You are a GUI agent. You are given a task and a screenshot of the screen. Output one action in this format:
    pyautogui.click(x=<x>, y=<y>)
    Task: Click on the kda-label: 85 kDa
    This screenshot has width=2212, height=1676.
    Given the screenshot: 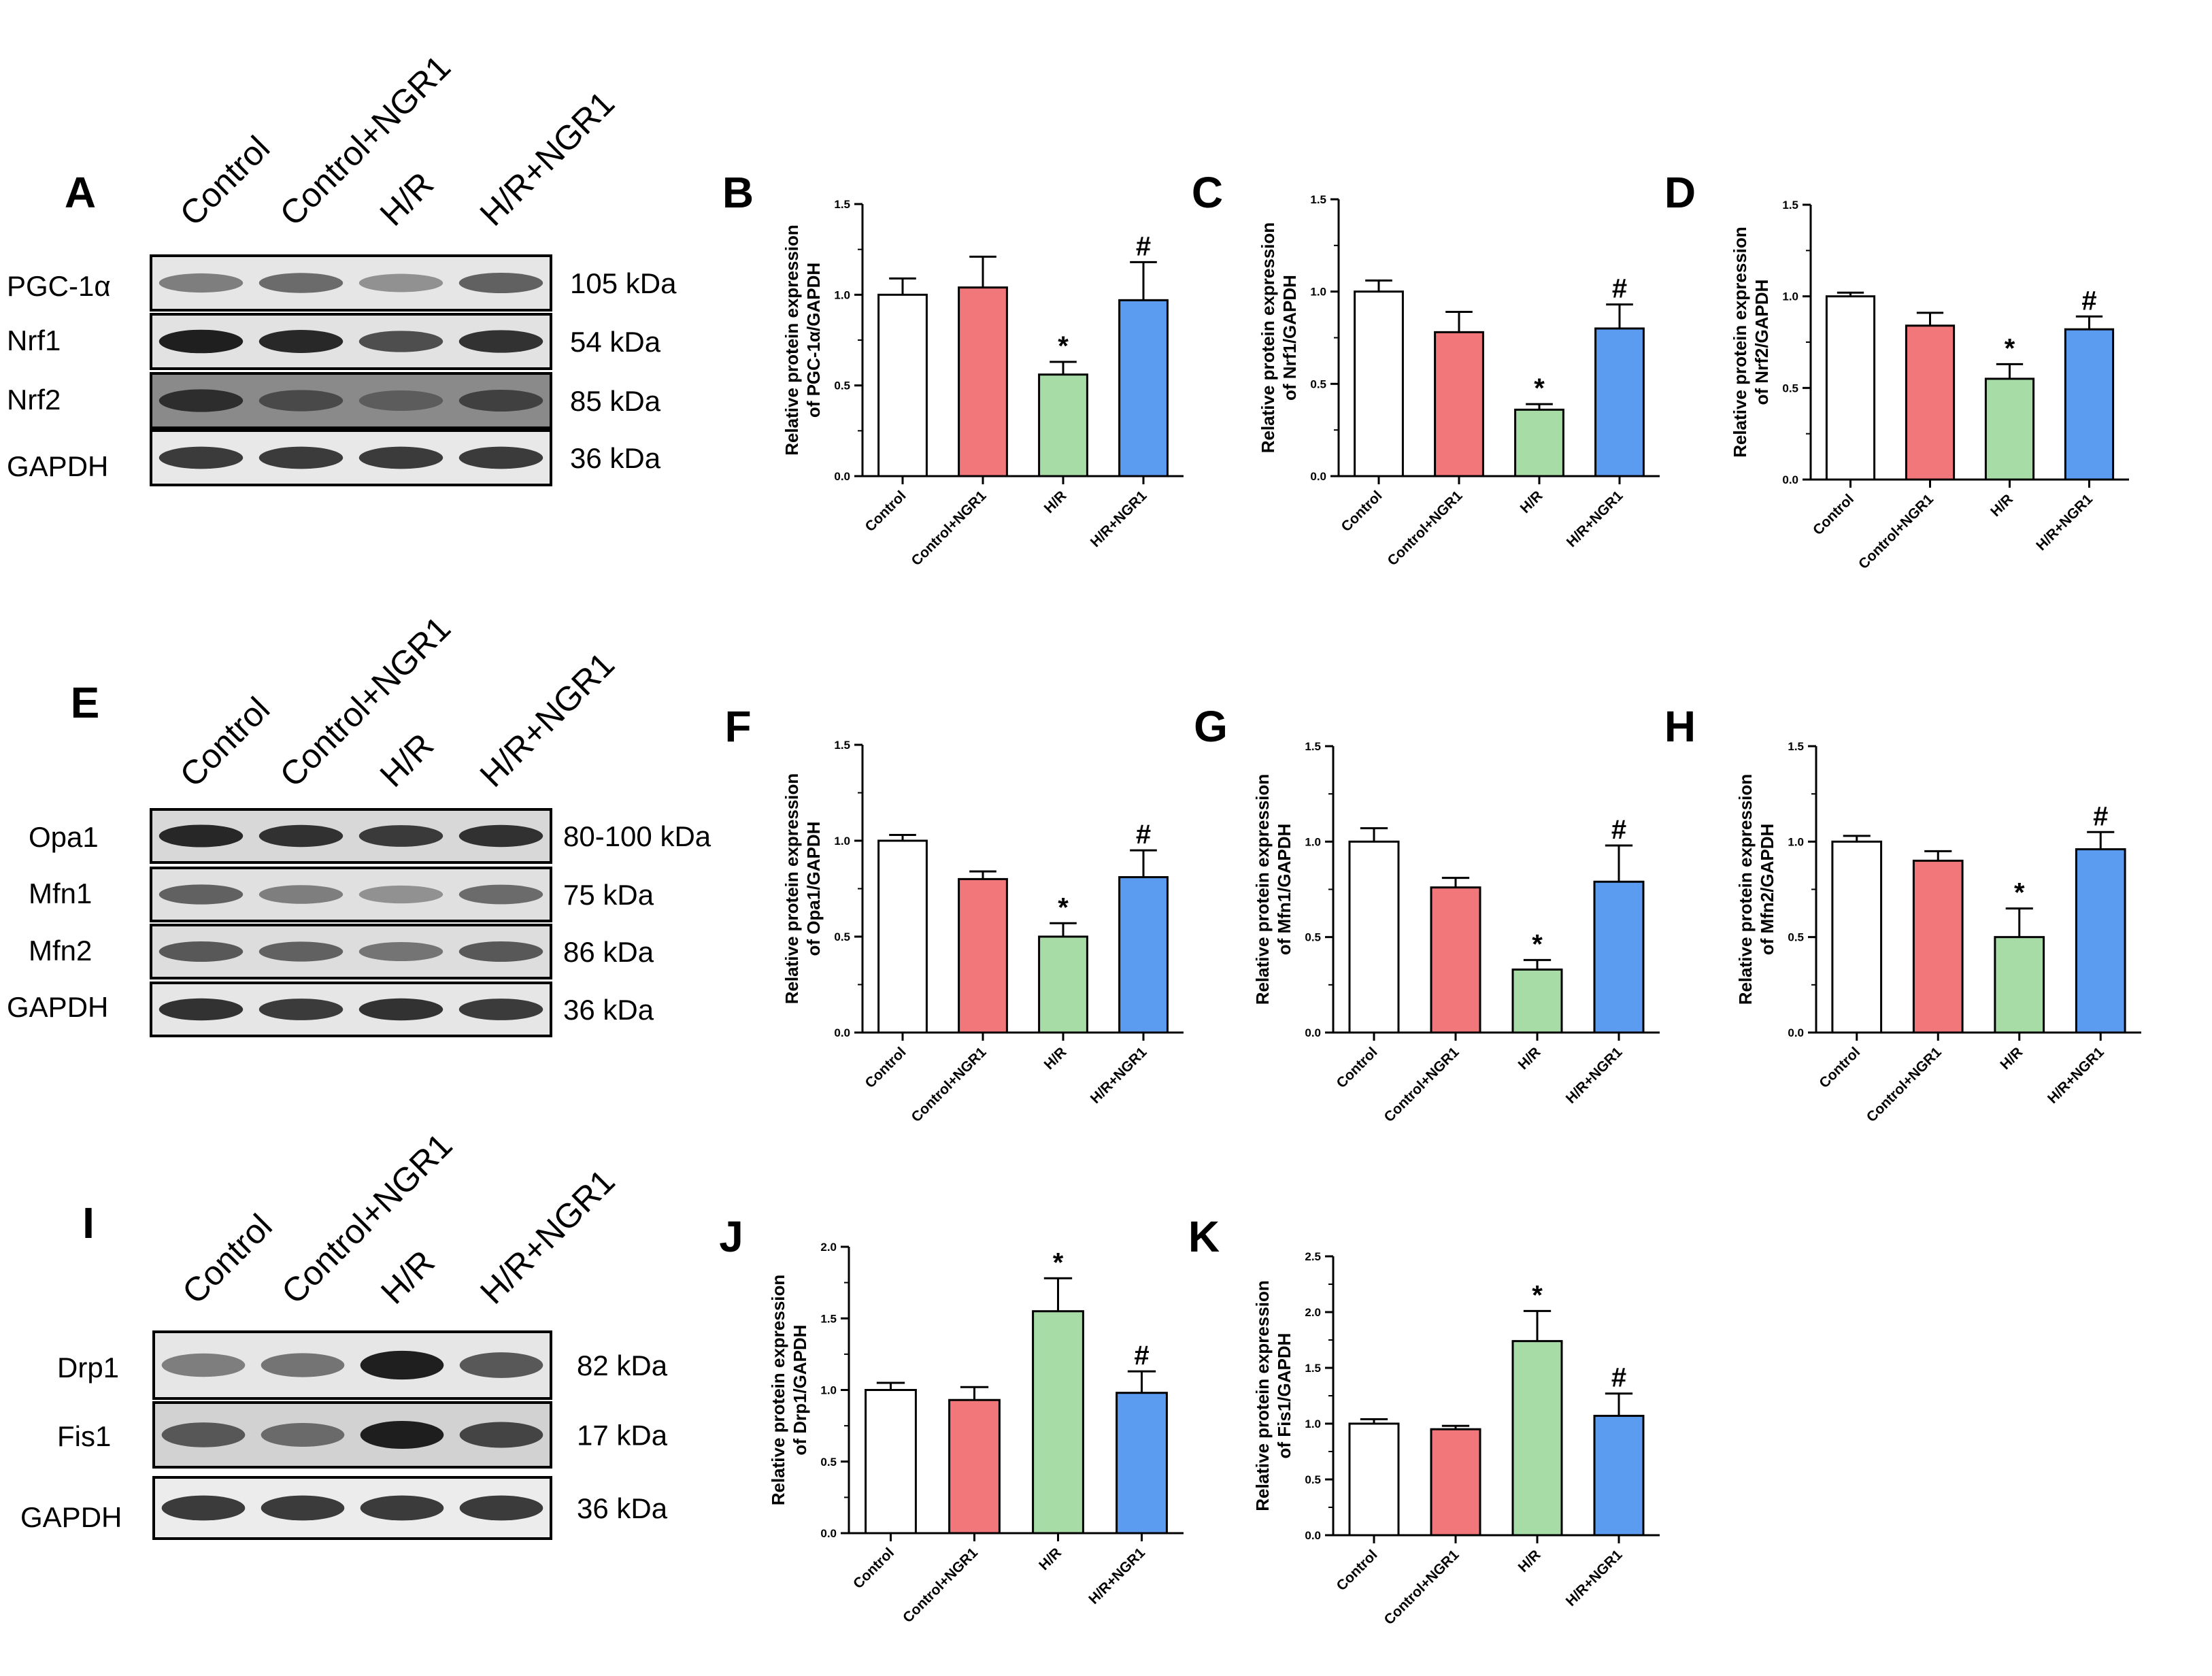 What is the action you would take?
    pyautogui.click(x=616, y=401)
    